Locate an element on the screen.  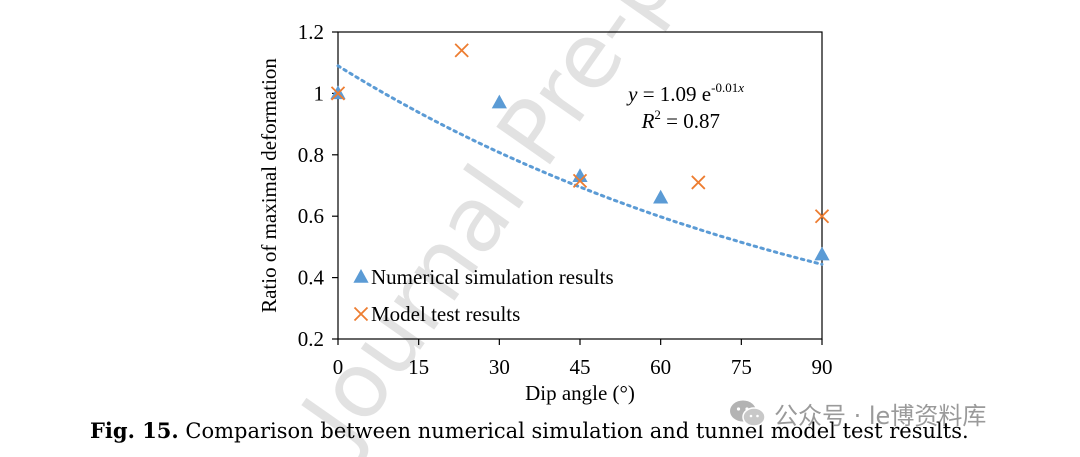
y-tick-label: 0.4 is located at coordinates (311, 278).